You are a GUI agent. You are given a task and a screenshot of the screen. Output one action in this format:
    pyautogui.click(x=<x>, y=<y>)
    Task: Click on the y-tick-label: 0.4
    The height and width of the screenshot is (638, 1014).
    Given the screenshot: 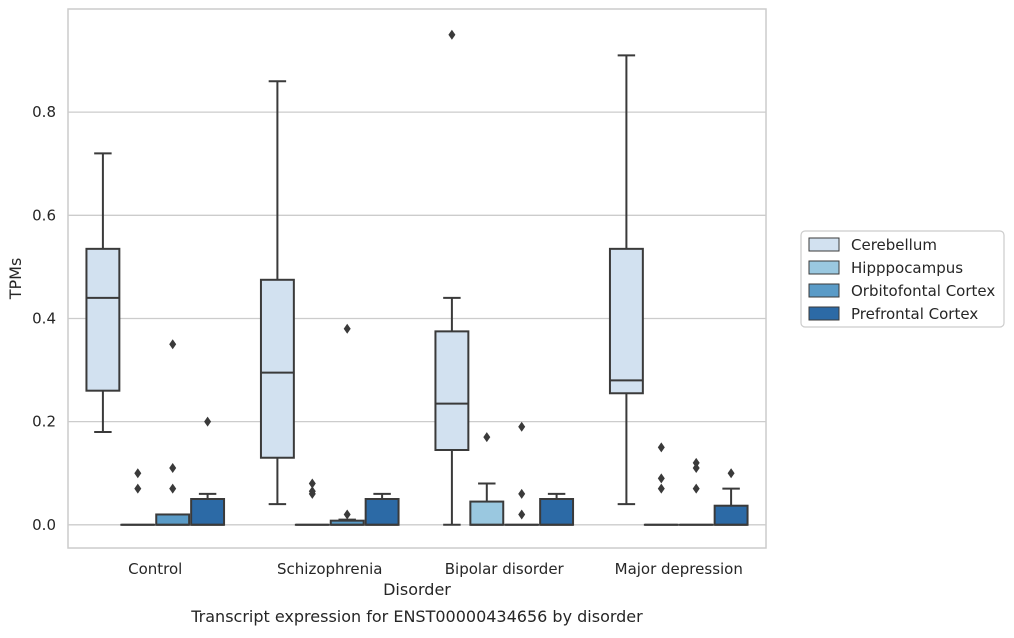 What is the action you would take?
    pyautogui.click(x=44, y=318)
    